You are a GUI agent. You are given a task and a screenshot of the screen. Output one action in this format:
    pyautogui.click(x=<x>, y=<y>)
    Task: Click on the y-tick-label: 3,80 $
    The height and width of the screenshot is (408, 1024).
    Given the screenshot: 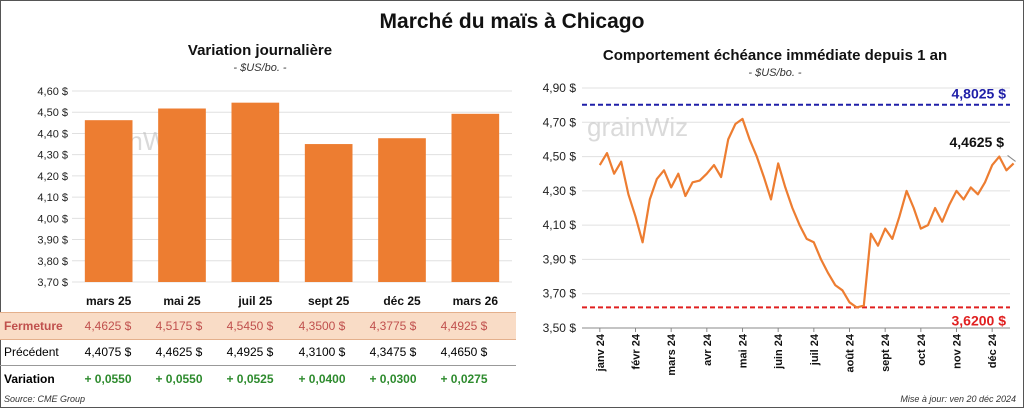 What is the action you would take?
    pyautogui.click(x=52, y=262)
    